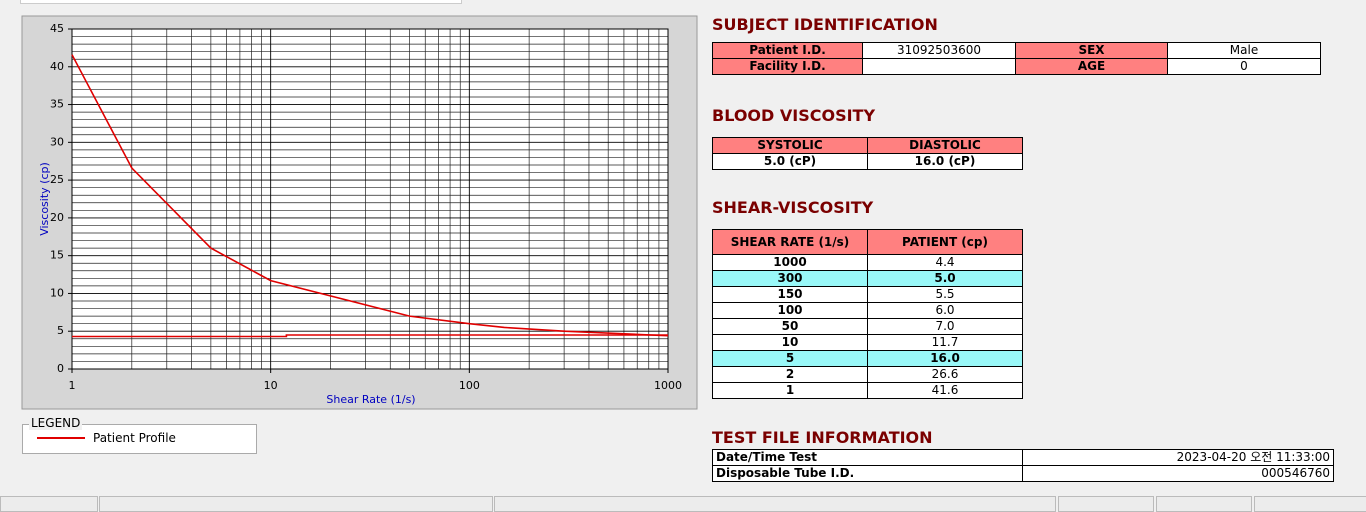 The width and height of the screenshot is (1366, 512). What do you see at coordinates (945, 145) in the screenshot?
I see `cell: DIASTOLIC` at bounding box center [945, 145].